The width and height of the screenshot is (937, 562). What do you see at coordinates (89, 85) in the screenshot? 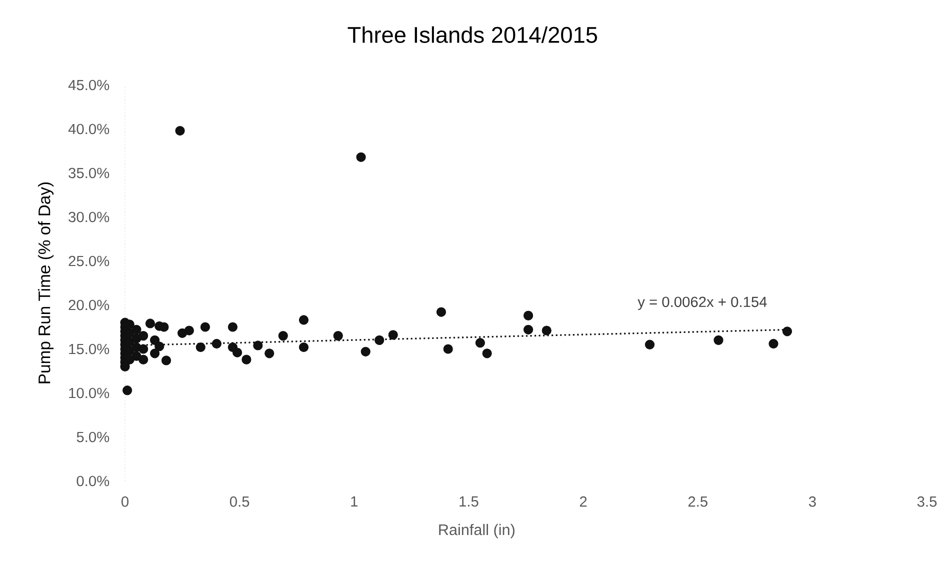
I see `y-tick-label: 45.0%` at bounding box center [89, 85].